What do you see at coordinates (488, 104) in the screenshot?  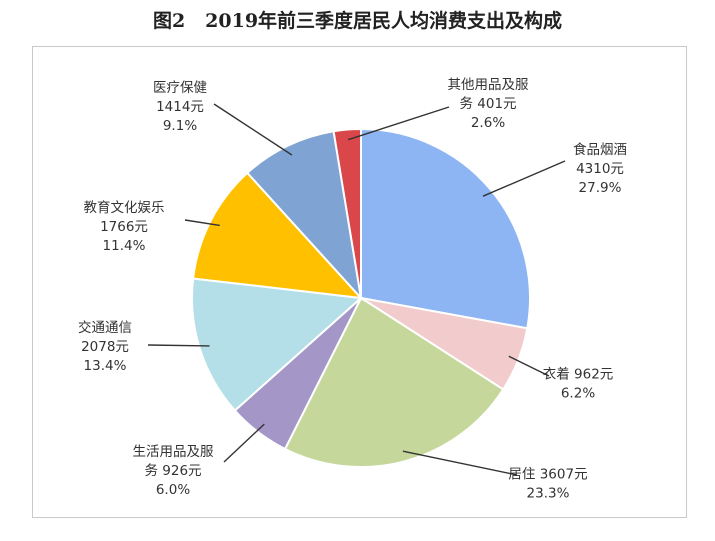 I see `slice-label-7: 其他用品及服务 401元 2.6%` at bounding box center [488, 104].